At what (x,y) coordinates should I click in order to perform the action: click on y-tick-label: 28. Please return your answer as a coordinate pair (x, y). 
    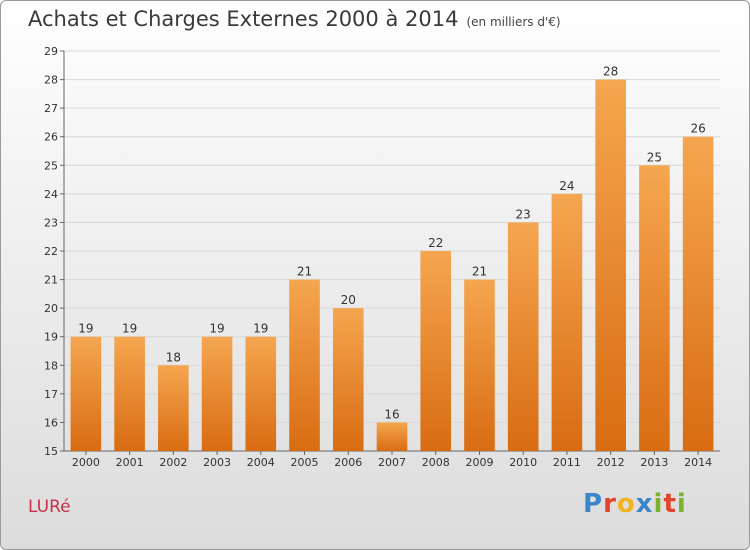
    Looking at the image, I should click on (51, 80).